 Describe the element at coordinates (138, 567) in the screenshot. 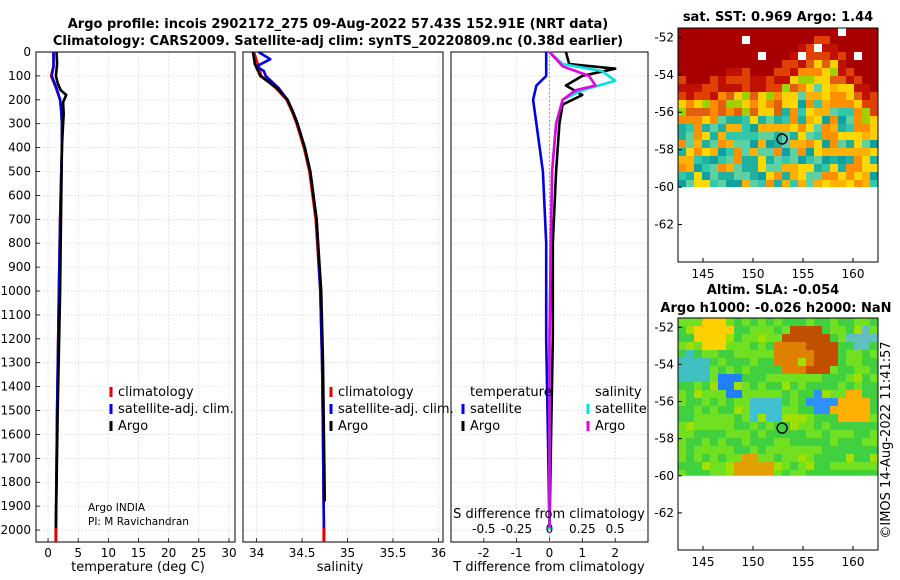

I see `temperature-xlabel: temperature (deg C)` at that location.